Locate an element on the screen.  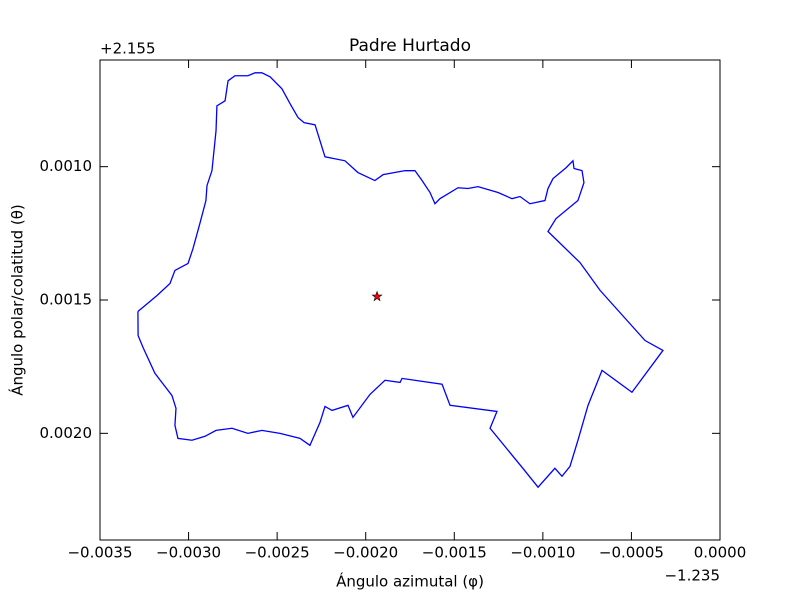
centroid-marker is located at coordinates (377, 296).